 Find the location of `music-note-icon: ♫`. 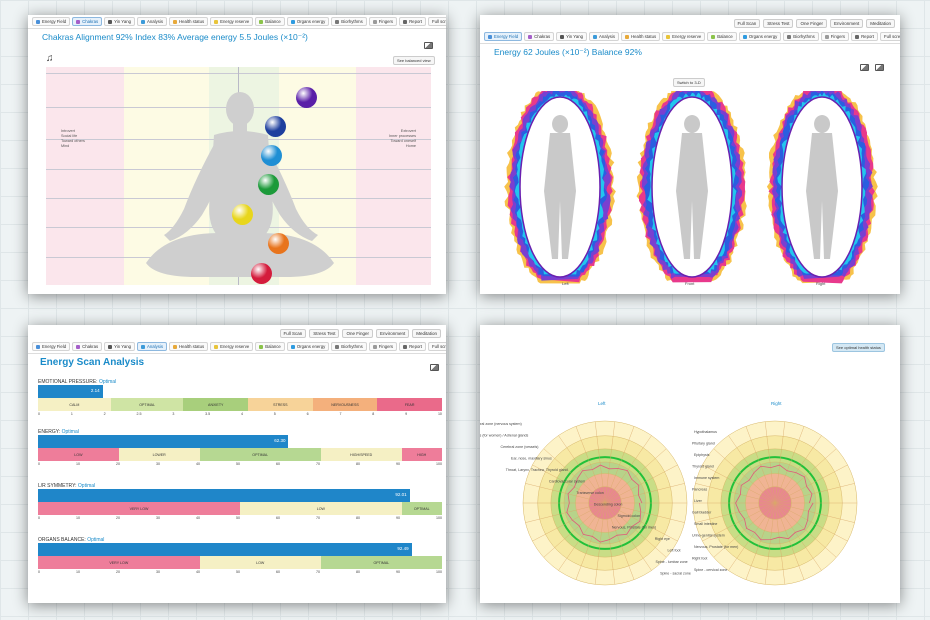

music-note-icon: ♫ is located at coordinates (50, 58).